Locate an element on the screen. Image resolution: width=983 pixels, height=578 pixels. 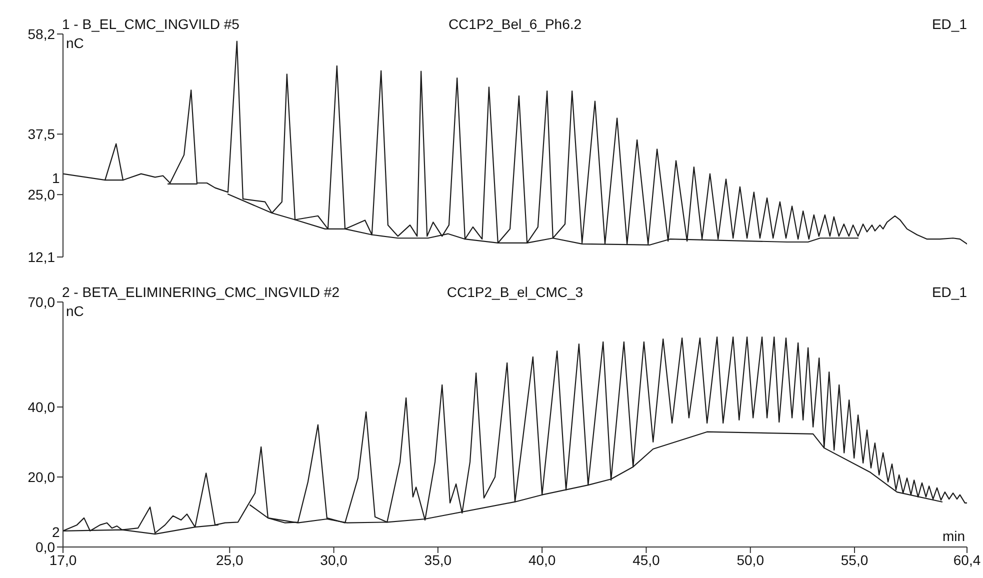
x-tick-label: 50,0 is located at coordinates (750, 560).